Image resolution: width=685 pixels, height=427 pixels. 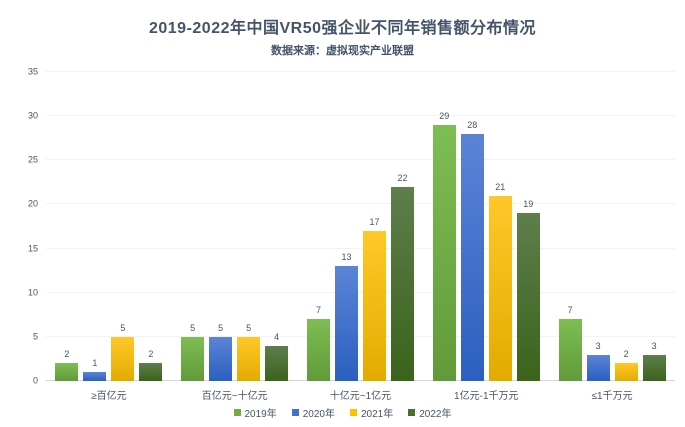 What do you see at coordinates (95, 370) in the screenshot?
I see `bar-2020年: 1` at bounding box center [95, 370].